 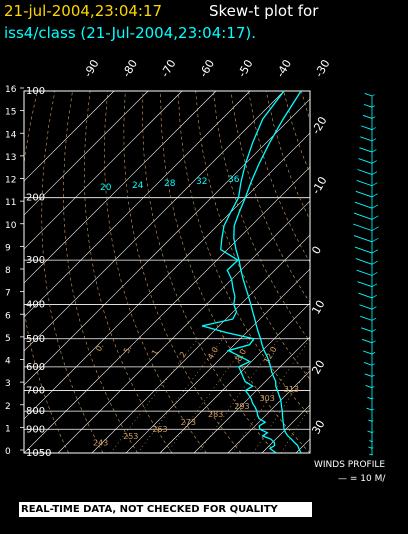 What do you see at coordinates (291, 389) in the screenshot?
I see `theta-label: 313` at bounding box center [291, 389].